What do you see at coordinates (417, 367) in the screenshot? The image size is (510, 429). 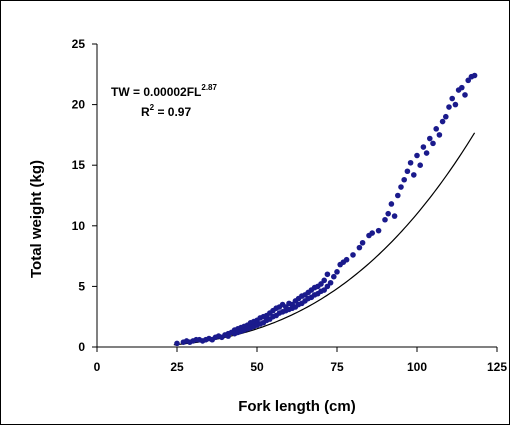 I see `x-tick-label: 100` at bounding box center [417, 367].